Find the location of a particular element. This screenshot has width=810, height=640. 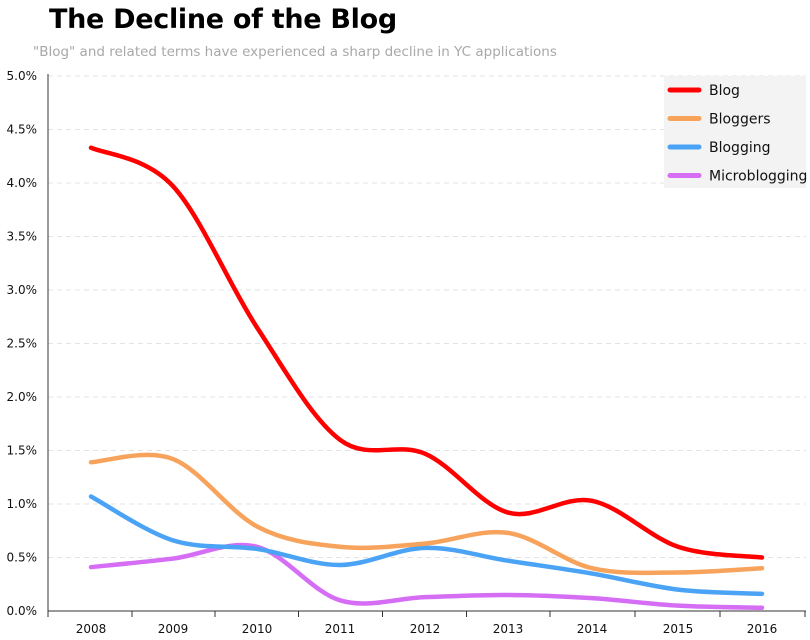

y-tick-label: 5.0% is located at coordinates (22, 76).